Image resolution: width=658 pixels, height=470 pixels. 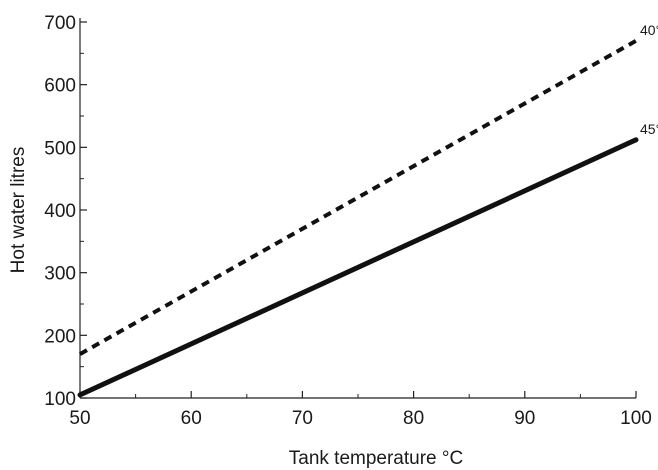 What do you see at coordinates (60, 336) in the screenshot?
I see `y-tick-label: 200` at bounding box center [60, 336].